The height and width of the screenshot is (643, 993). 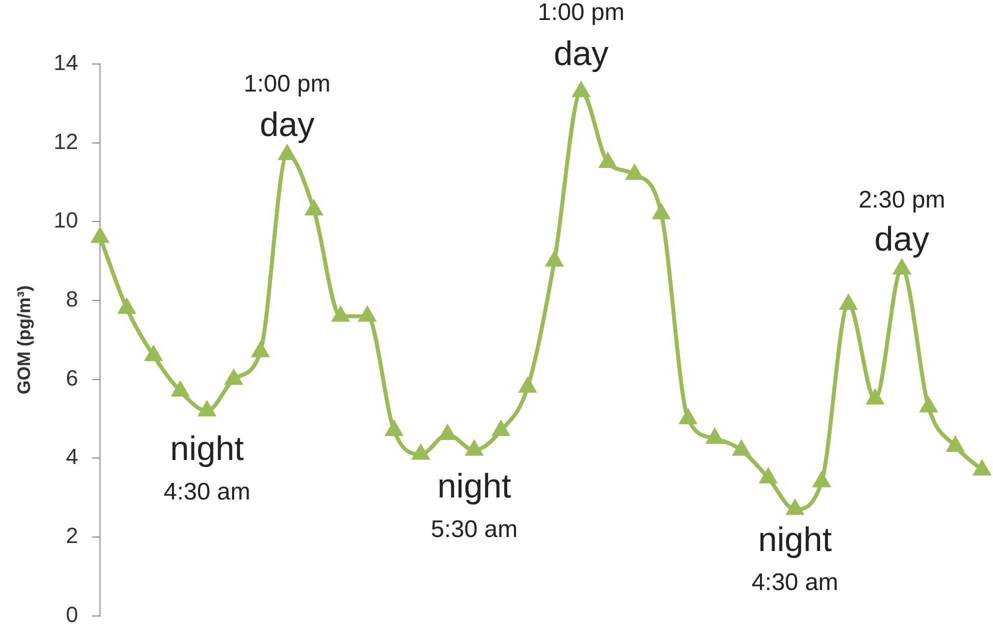 What do you see at coordinates (72, 457) in the screenshot?
I see `y-tick-label: 4` at bounding box center [72, 457].